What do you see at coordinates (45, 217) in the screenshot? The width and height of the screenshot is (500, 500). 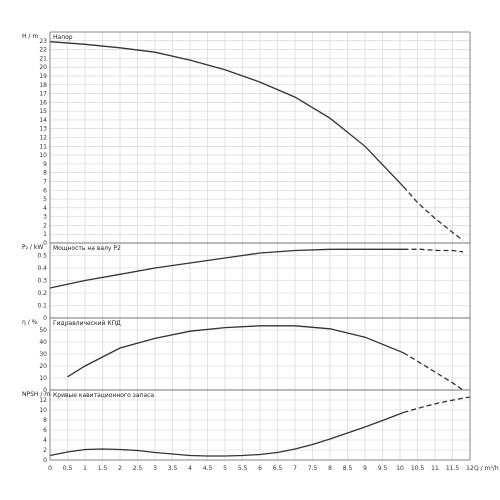 I see `y-tick-label: 3` at bounding box center [45, 217].